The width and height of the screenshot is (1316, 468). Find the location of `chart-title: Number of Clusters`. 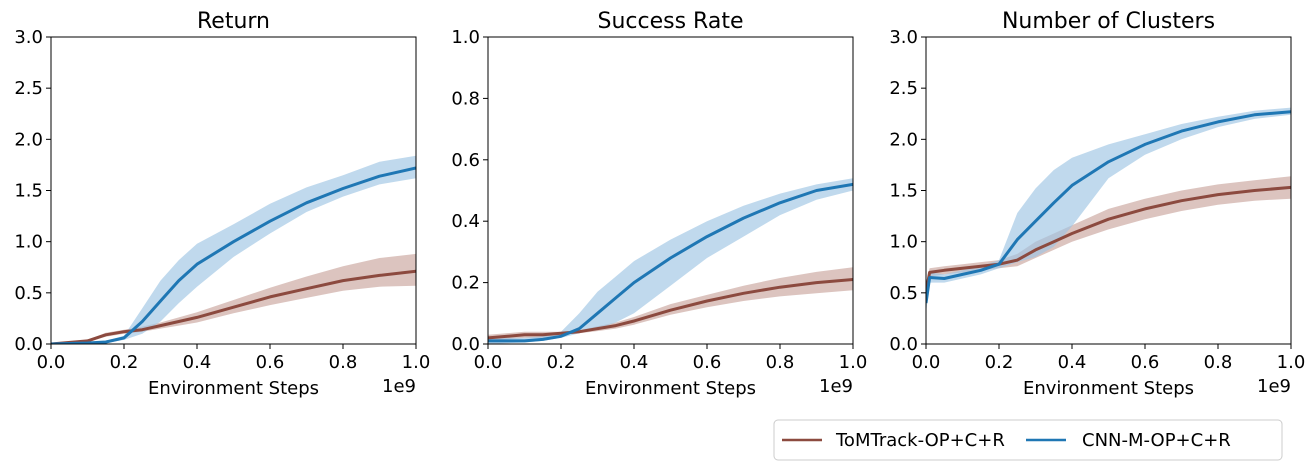

chart-title: Number of Clusters is located at coordinates (1108, 21).